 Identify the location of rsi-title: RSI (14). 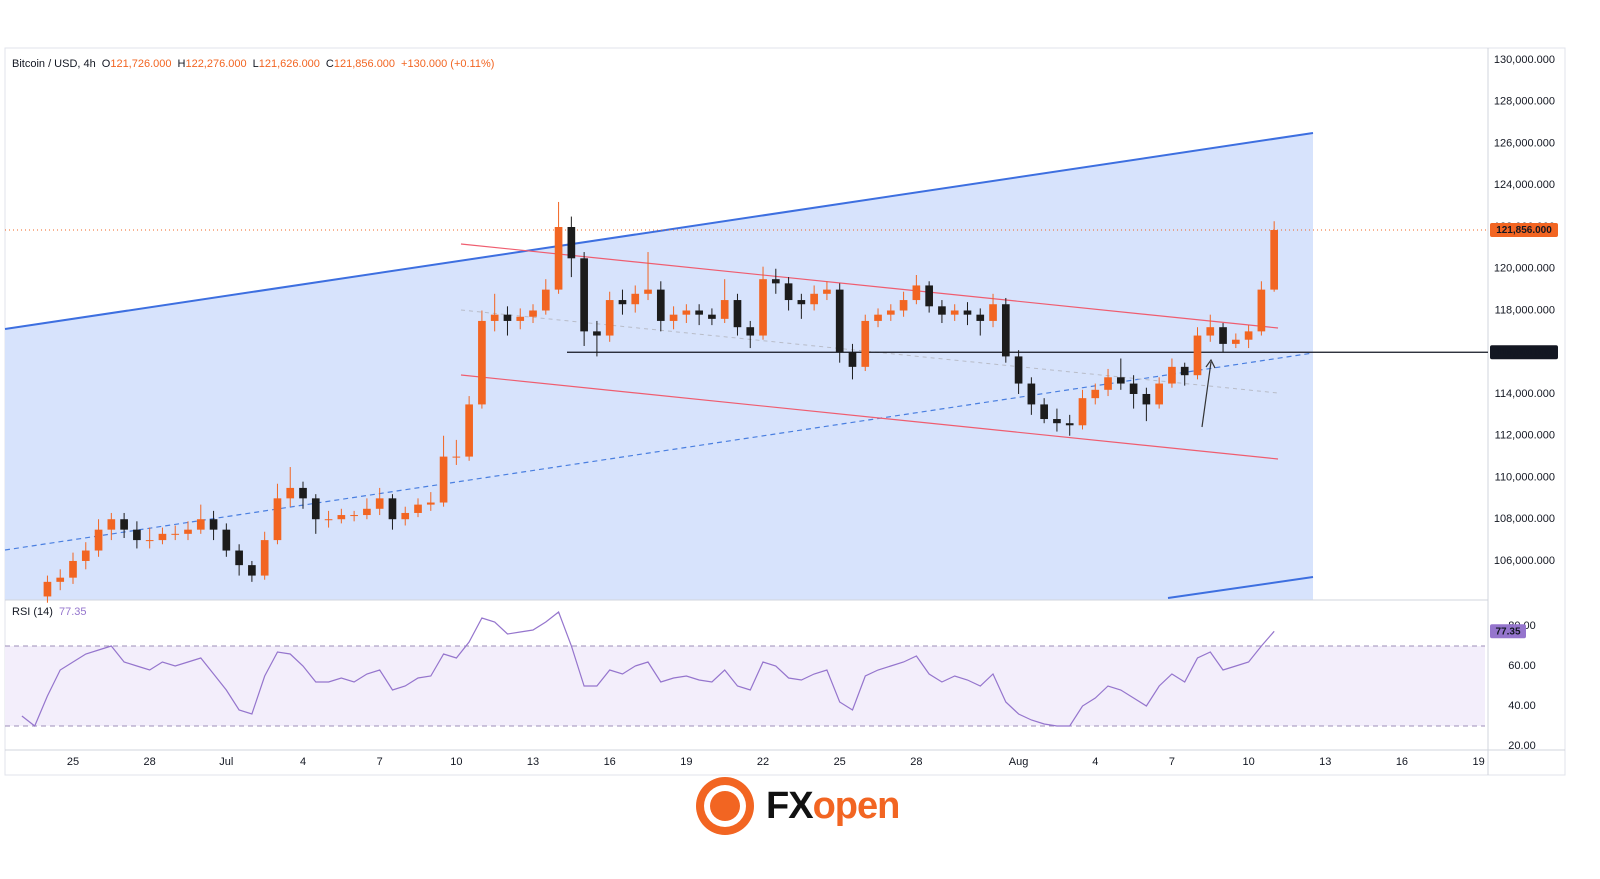
(32, 612).